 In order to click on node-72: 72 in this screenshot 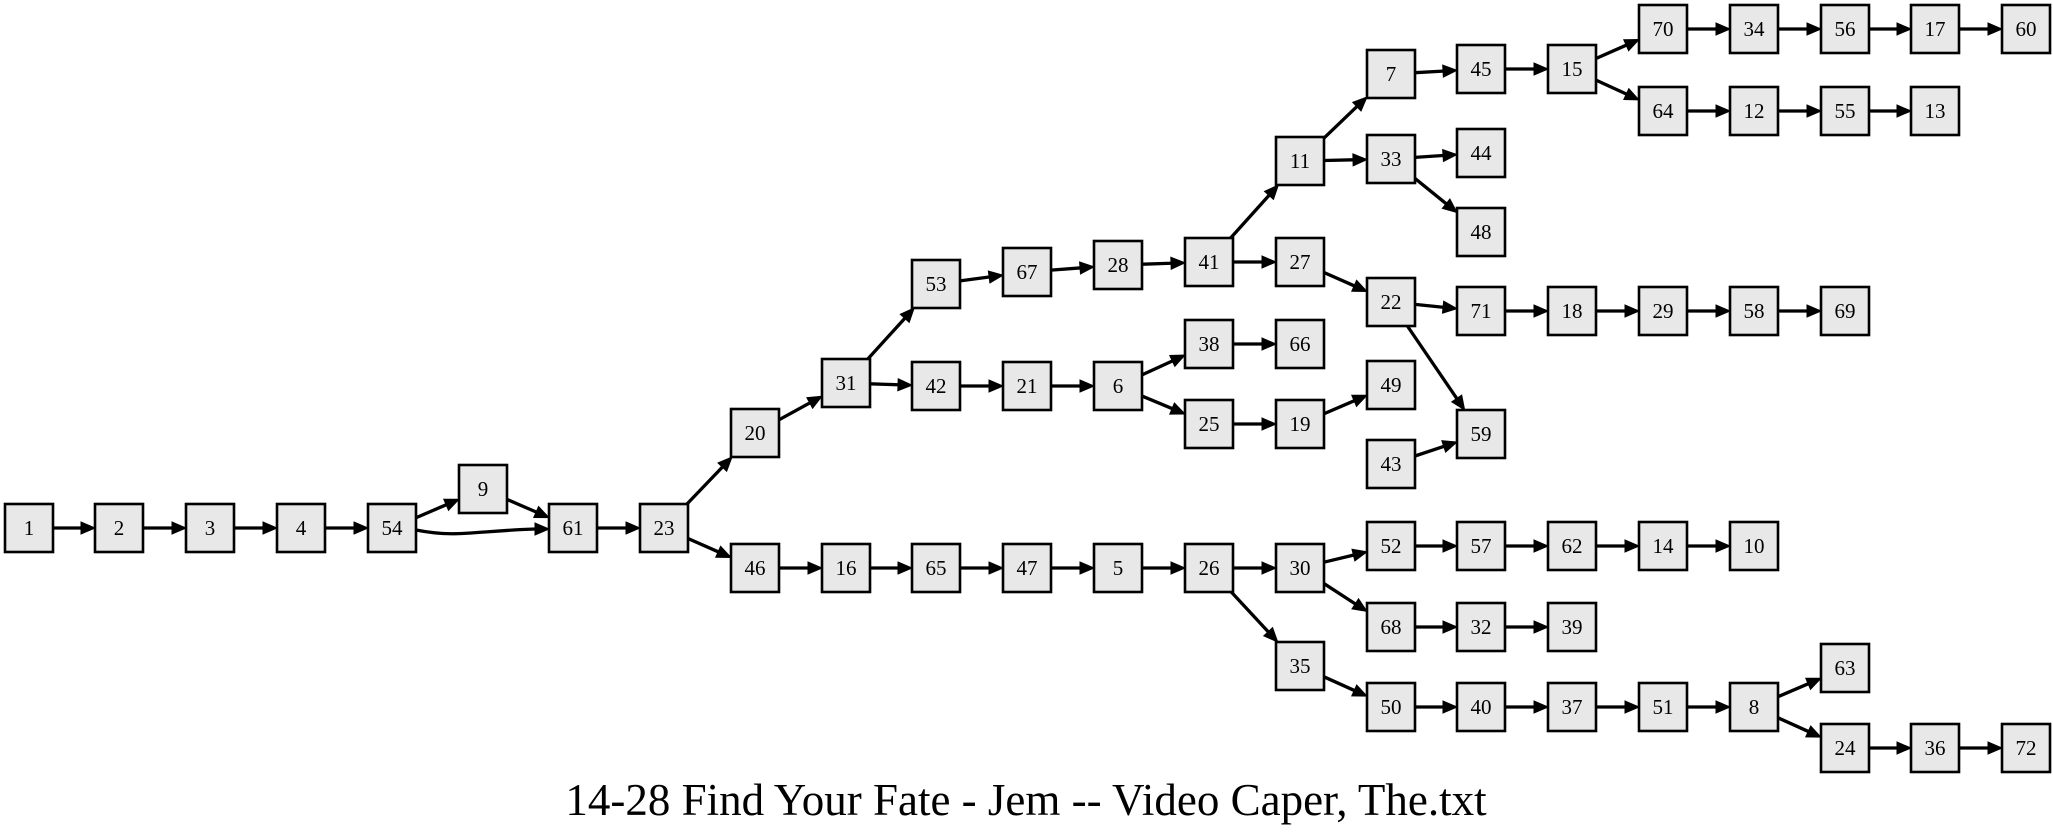, I will do `click(2026, 748)`.